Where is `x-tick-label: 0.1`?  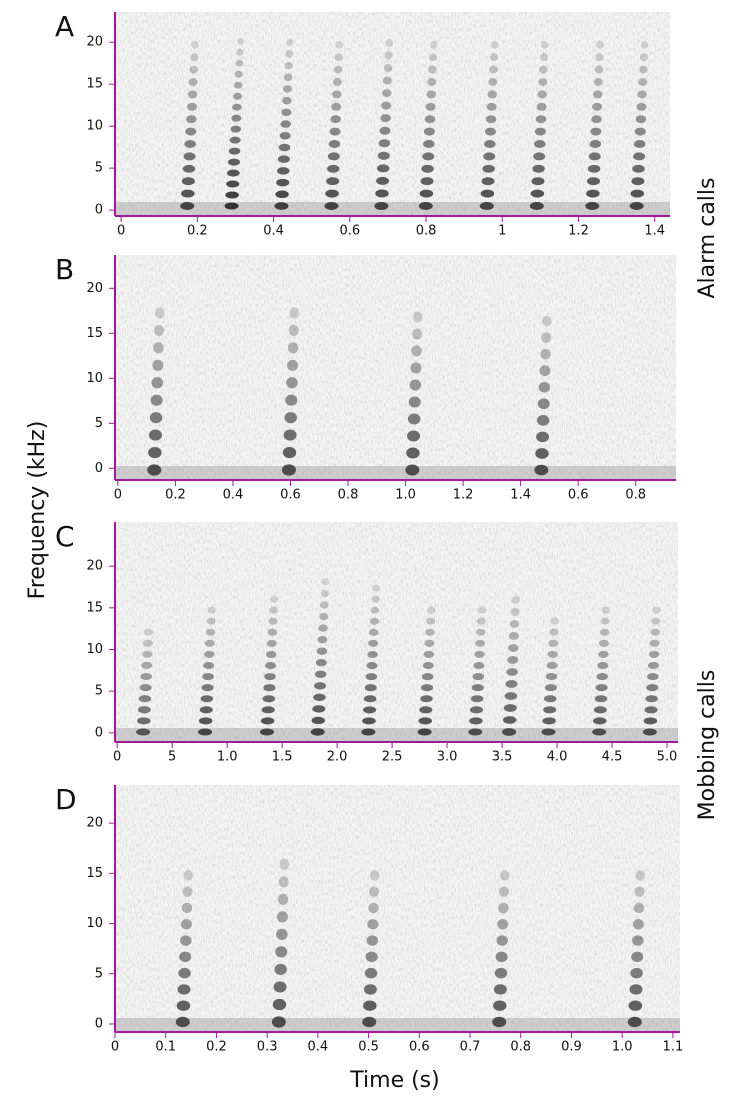 x-tick-label: 0.1 is located at coordinates (165, 1047).